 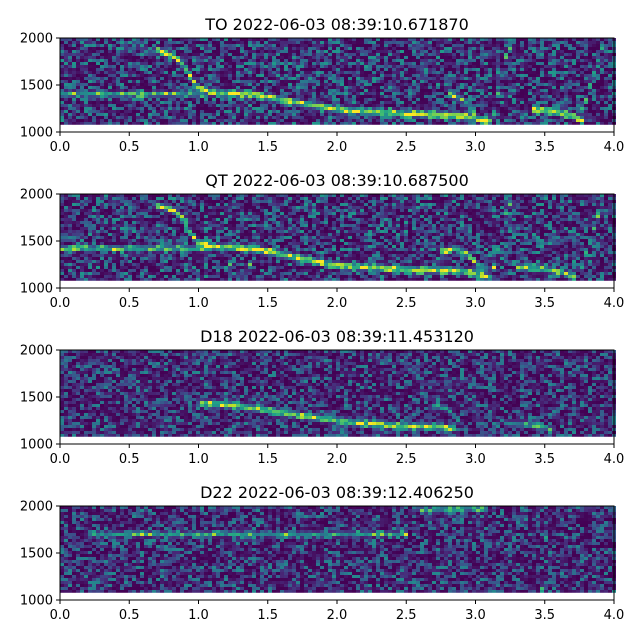 What do you see at coordinates (337, 336) in the screenshot?
I see `panel-title: D18 2022-06-03 08:39:11.453120` at bounding box center [337, 336].